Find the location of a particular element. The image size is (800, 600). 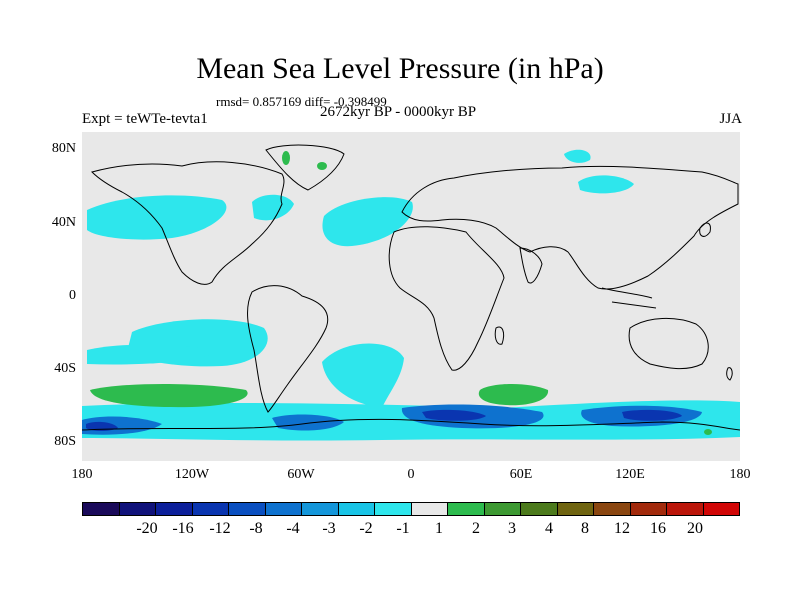

colorbar-label: 16 is located at coordinates (658, 528).